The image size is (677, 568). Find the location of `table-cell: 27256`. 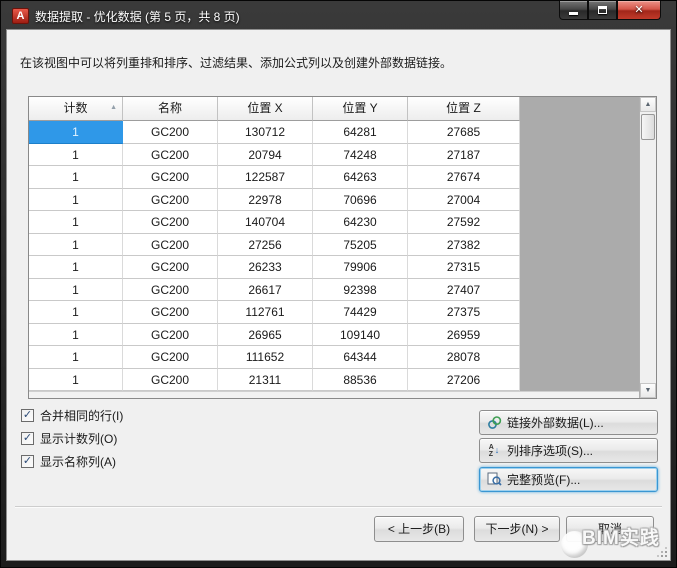

table-cell: 27256 is located at coordinates (265, 244).